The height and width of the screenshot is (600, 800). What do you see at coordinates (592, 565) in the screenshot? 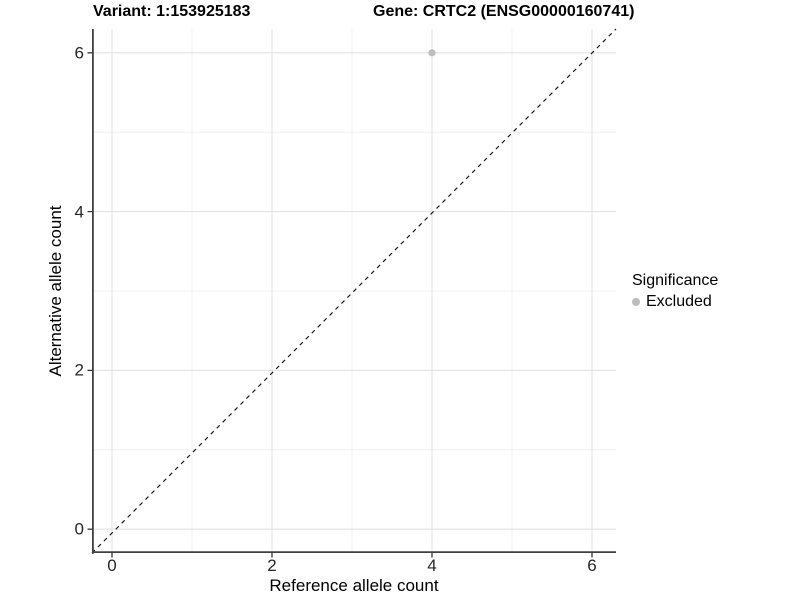
I see `x-tick-label: 6` at bounding box center [592, 565].